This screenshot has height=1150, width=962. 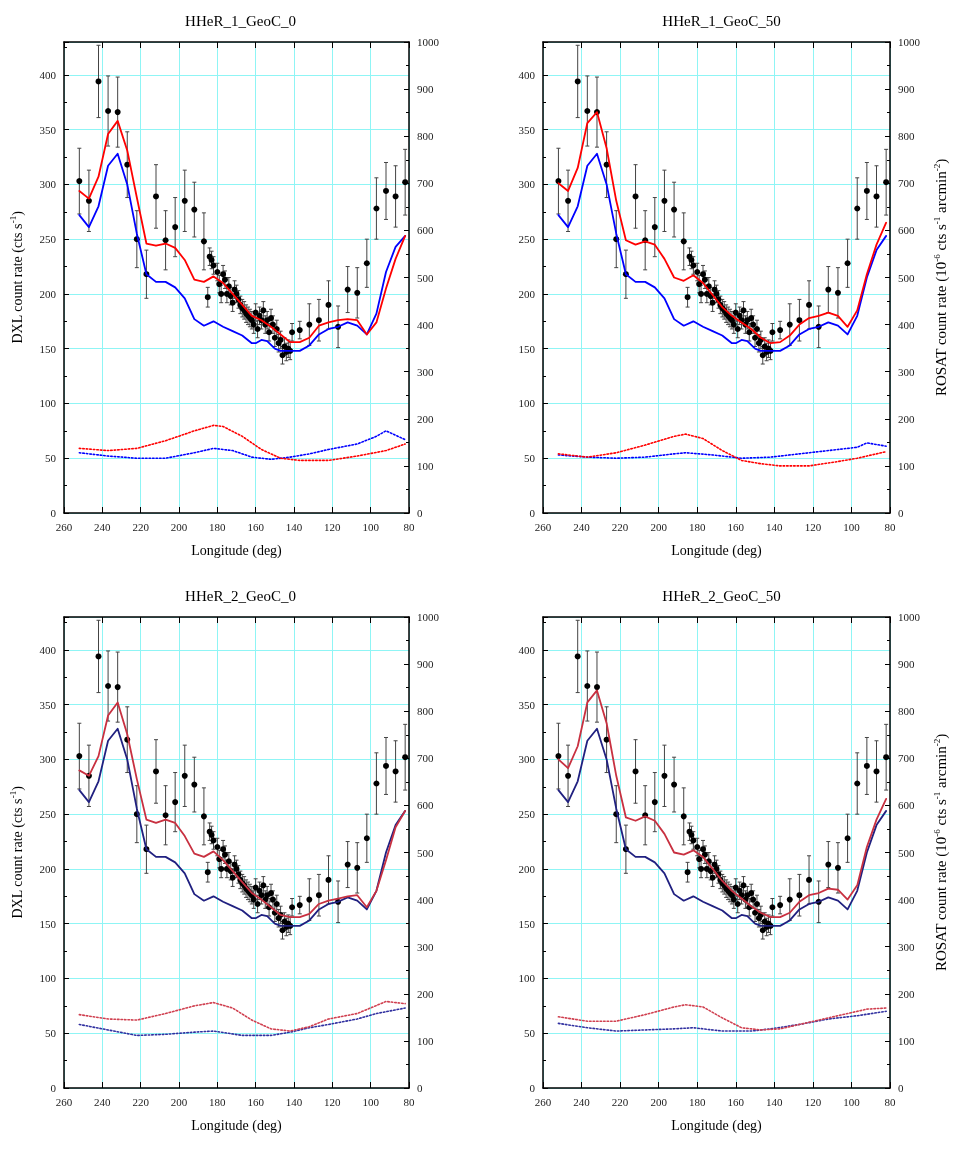 What do you see at coordinates (16, 852) in the screenshot?
I see `y-axis-title: DXL count rate (cts s-1)` at bounding box center [16, 852].